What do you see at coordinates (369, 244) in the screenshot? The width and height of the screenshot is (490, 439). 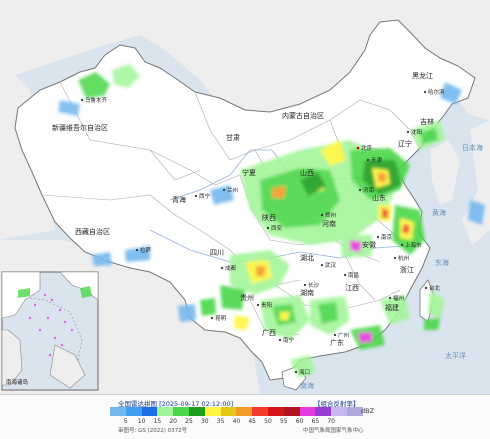 I see `label-anhui: 安徽` at bounding box center [369, 244].